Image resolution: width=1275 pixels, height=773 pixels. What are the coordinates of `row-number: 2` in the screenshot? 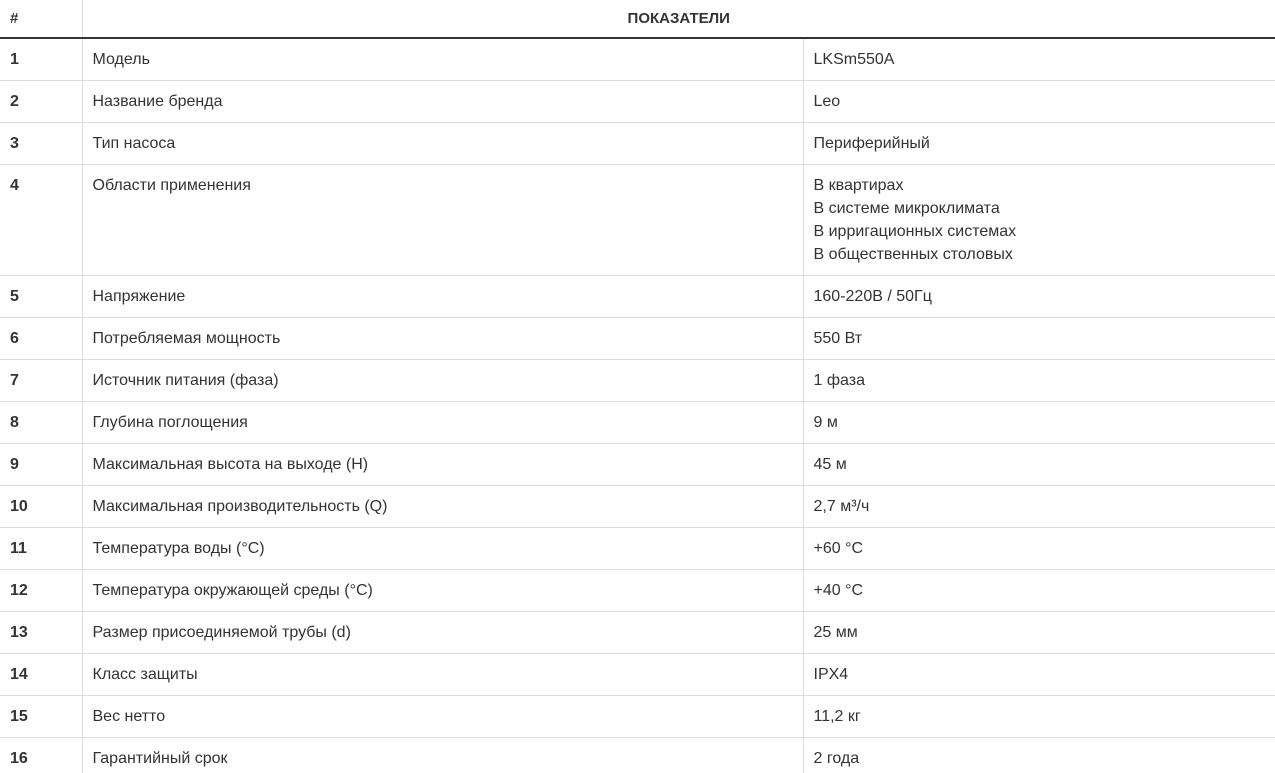 It's located at (41, 101).